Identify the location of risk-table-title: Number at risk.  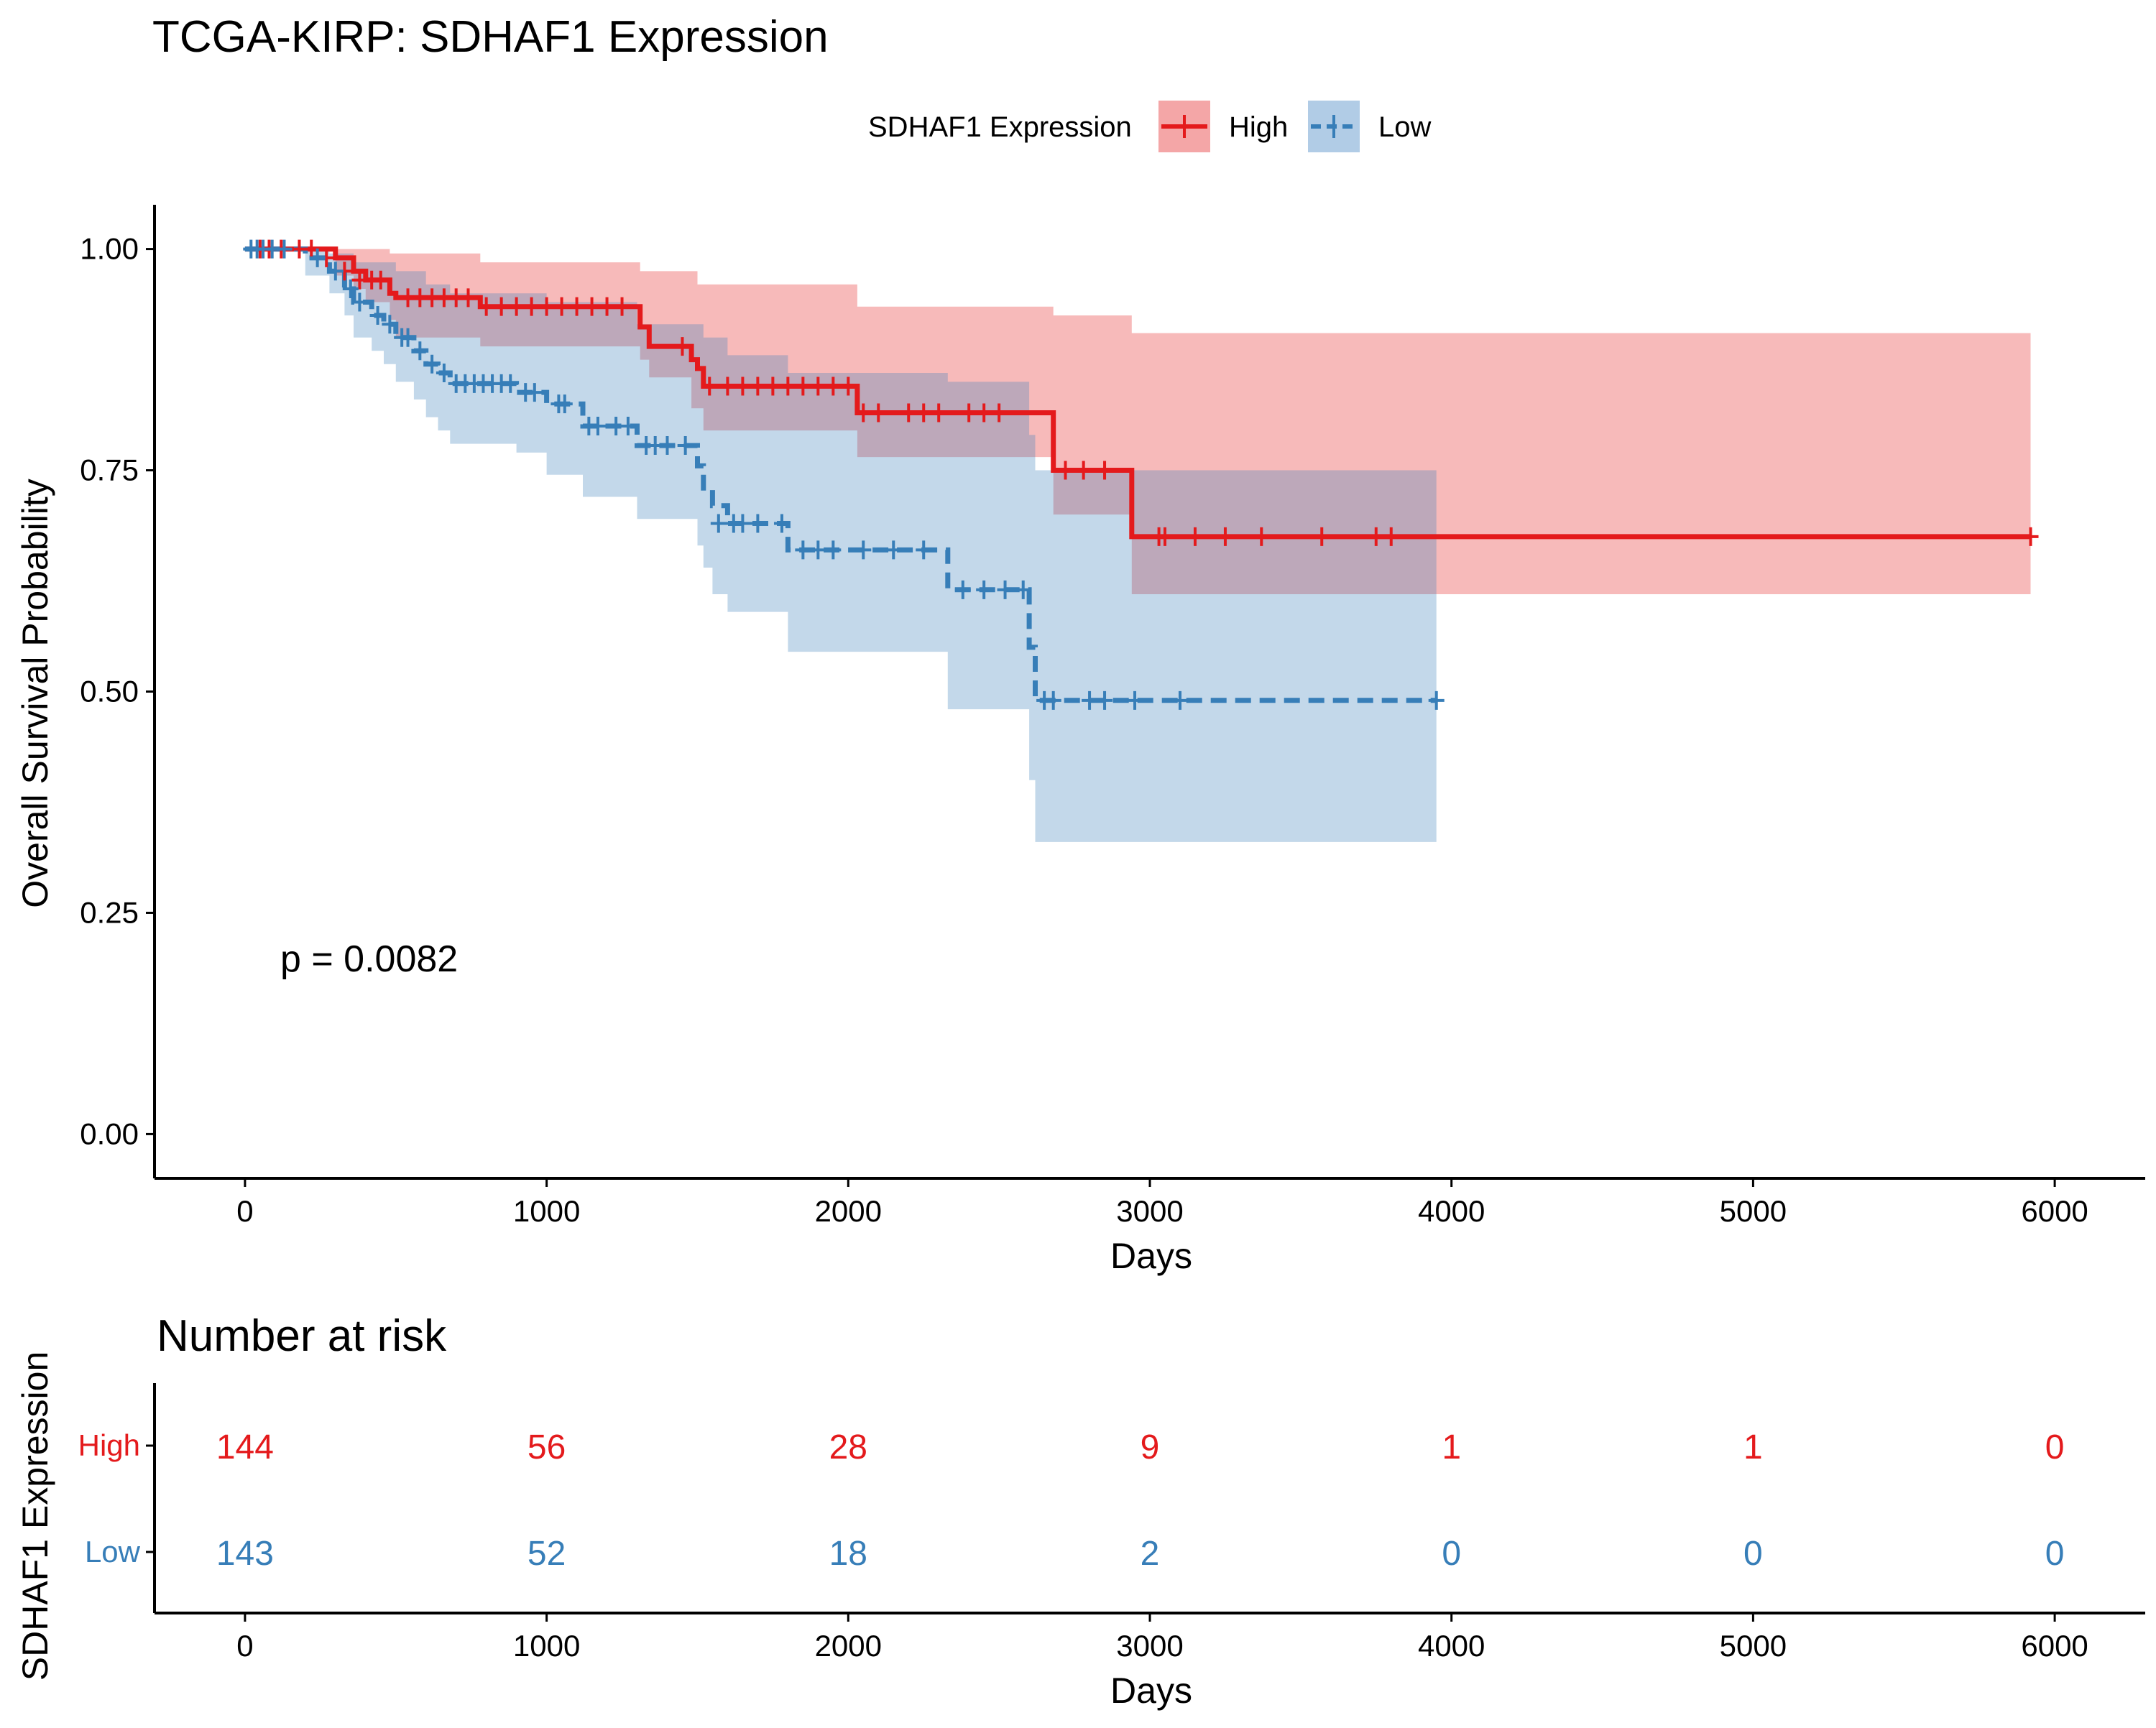
(302, 1336).